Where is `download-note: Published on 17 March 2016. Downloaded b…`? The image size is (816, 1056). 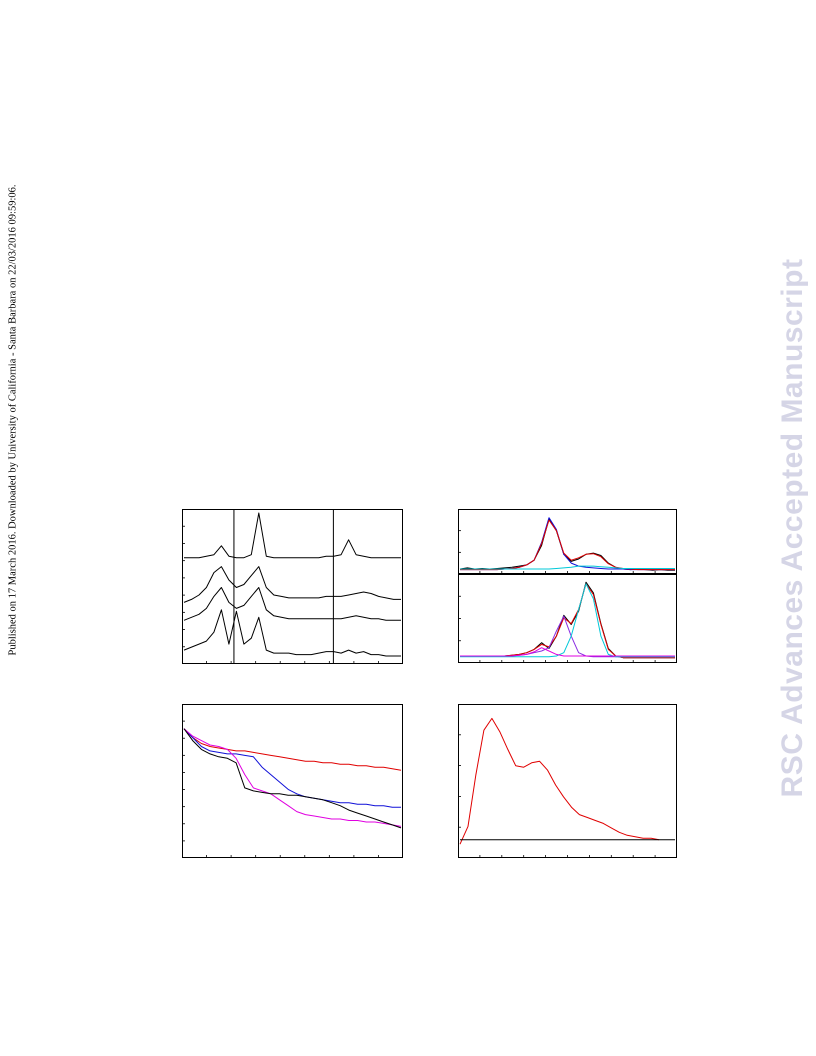 download-note: Published on 17 March 2016. Downloaded b… is located at coordinates (13, 420).